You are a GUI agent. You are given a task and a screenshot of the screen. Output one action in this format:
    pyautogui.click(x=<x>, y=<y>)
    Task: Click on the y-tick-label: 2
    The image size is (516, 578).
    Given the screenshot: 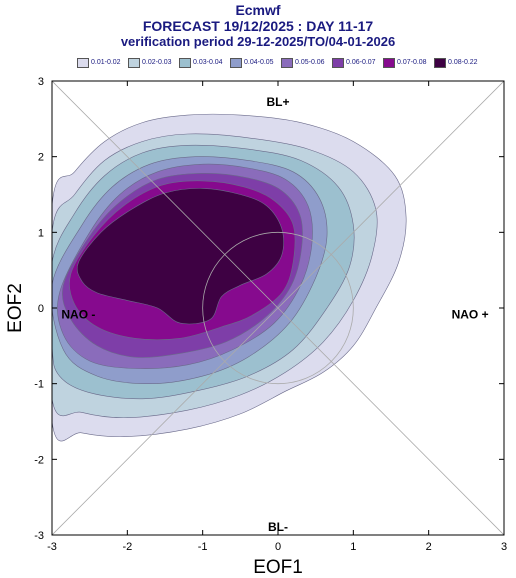 What is the action you would take?
    pyautogui.click(x=41, y=158)
    